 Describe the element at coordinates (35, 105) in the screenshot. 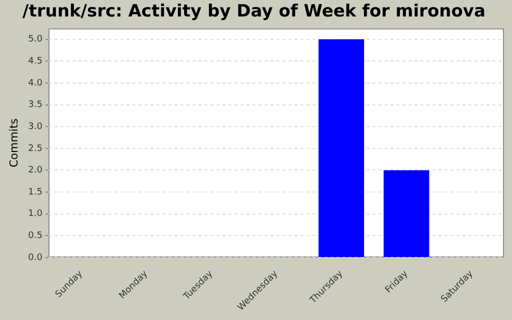

I see `y-tick-label: 3.5` at that location.